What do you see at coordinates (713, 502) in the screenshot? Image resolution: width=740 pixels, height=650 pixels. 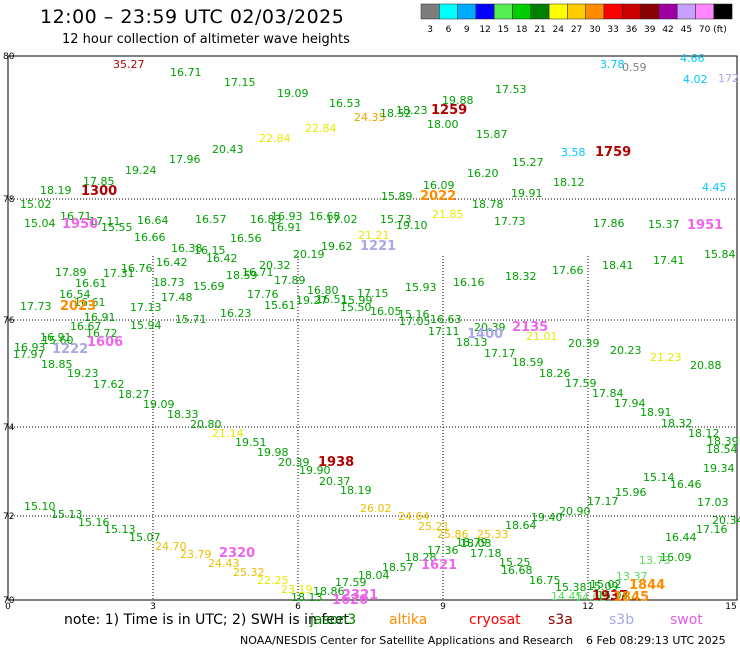 I see `swh-reading: 17.03` at bounding box center [713, 502].